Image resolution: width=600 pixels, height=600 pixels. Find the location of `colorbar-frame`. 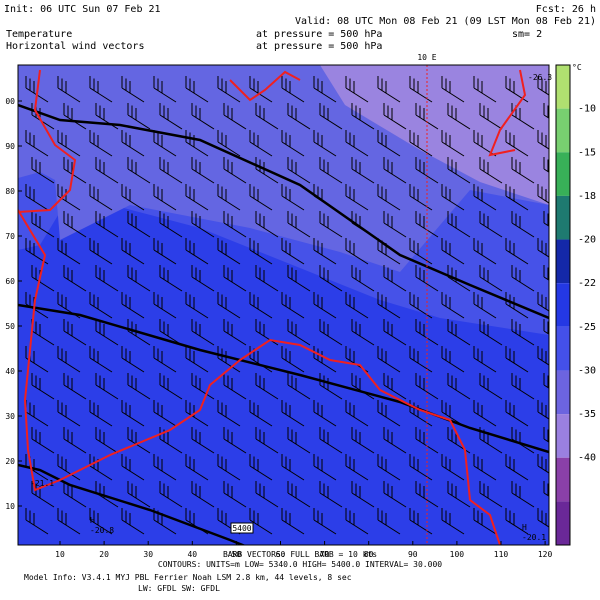

colorbar-frame is located at coordinates (563, 305).